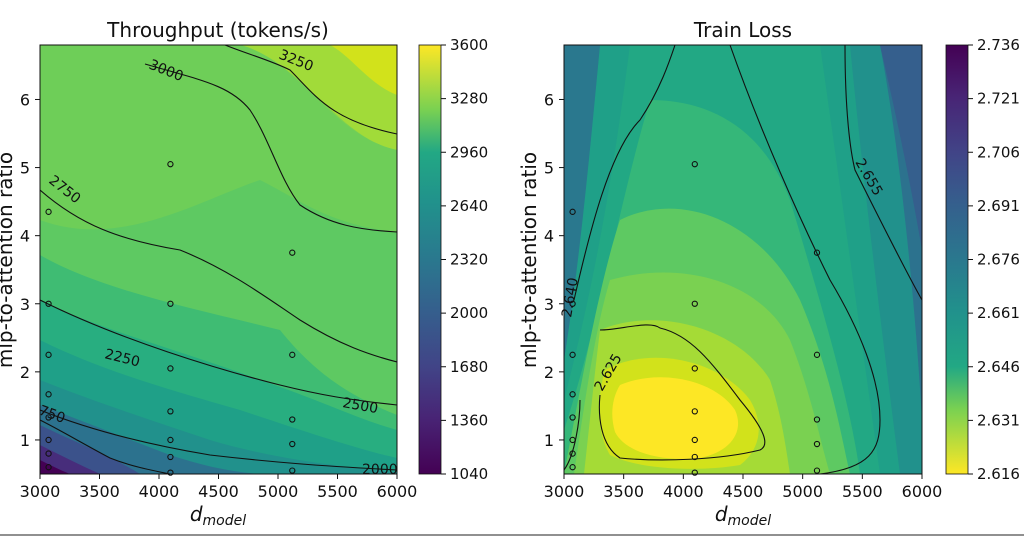 The height and width of the screenshot is (538, 1024). What do you see at coordinates (8, 260) in the screenshot?
I see `throughput-ylabel: mlp-to-attention ratio` at bounding box center [8, 260].